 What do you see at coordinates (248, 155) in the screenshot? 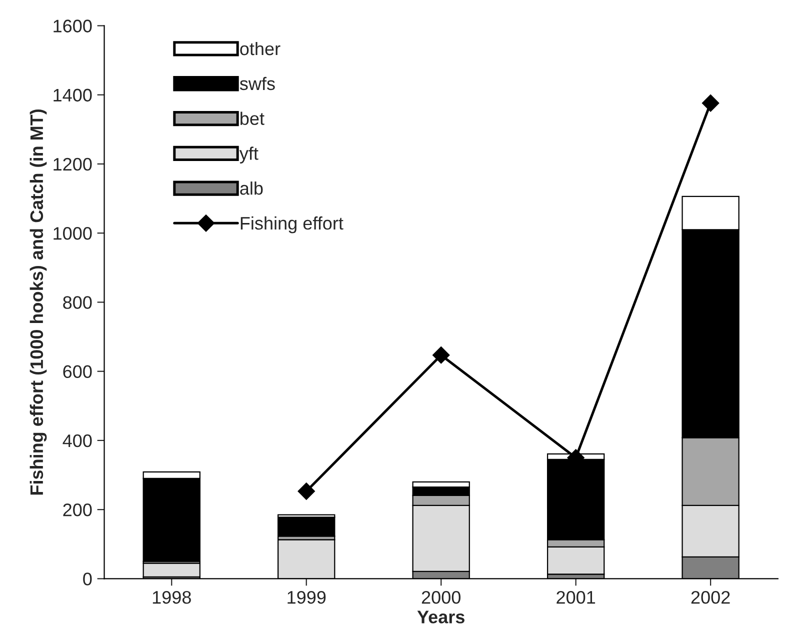
I see `legend-label: yft` at bounding box center [248, 155].